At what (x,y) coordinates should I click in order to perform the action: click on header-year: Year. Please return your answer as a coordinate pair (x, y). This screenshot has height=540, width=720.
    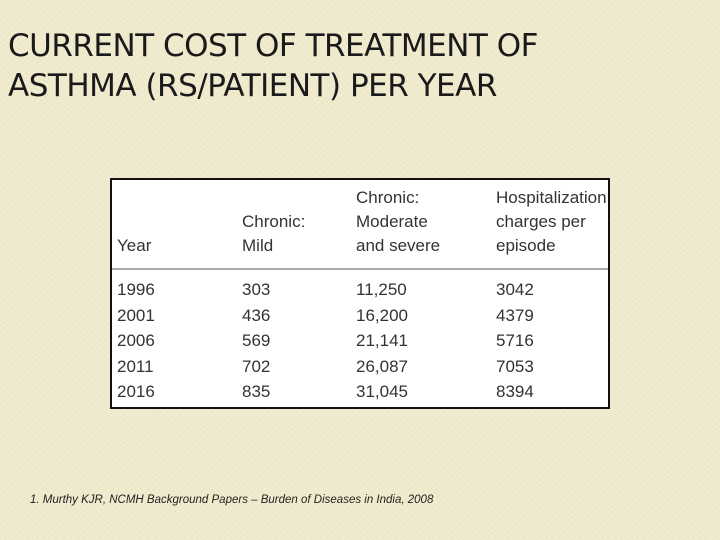
    Looking at the image, I should click on (177, 225).